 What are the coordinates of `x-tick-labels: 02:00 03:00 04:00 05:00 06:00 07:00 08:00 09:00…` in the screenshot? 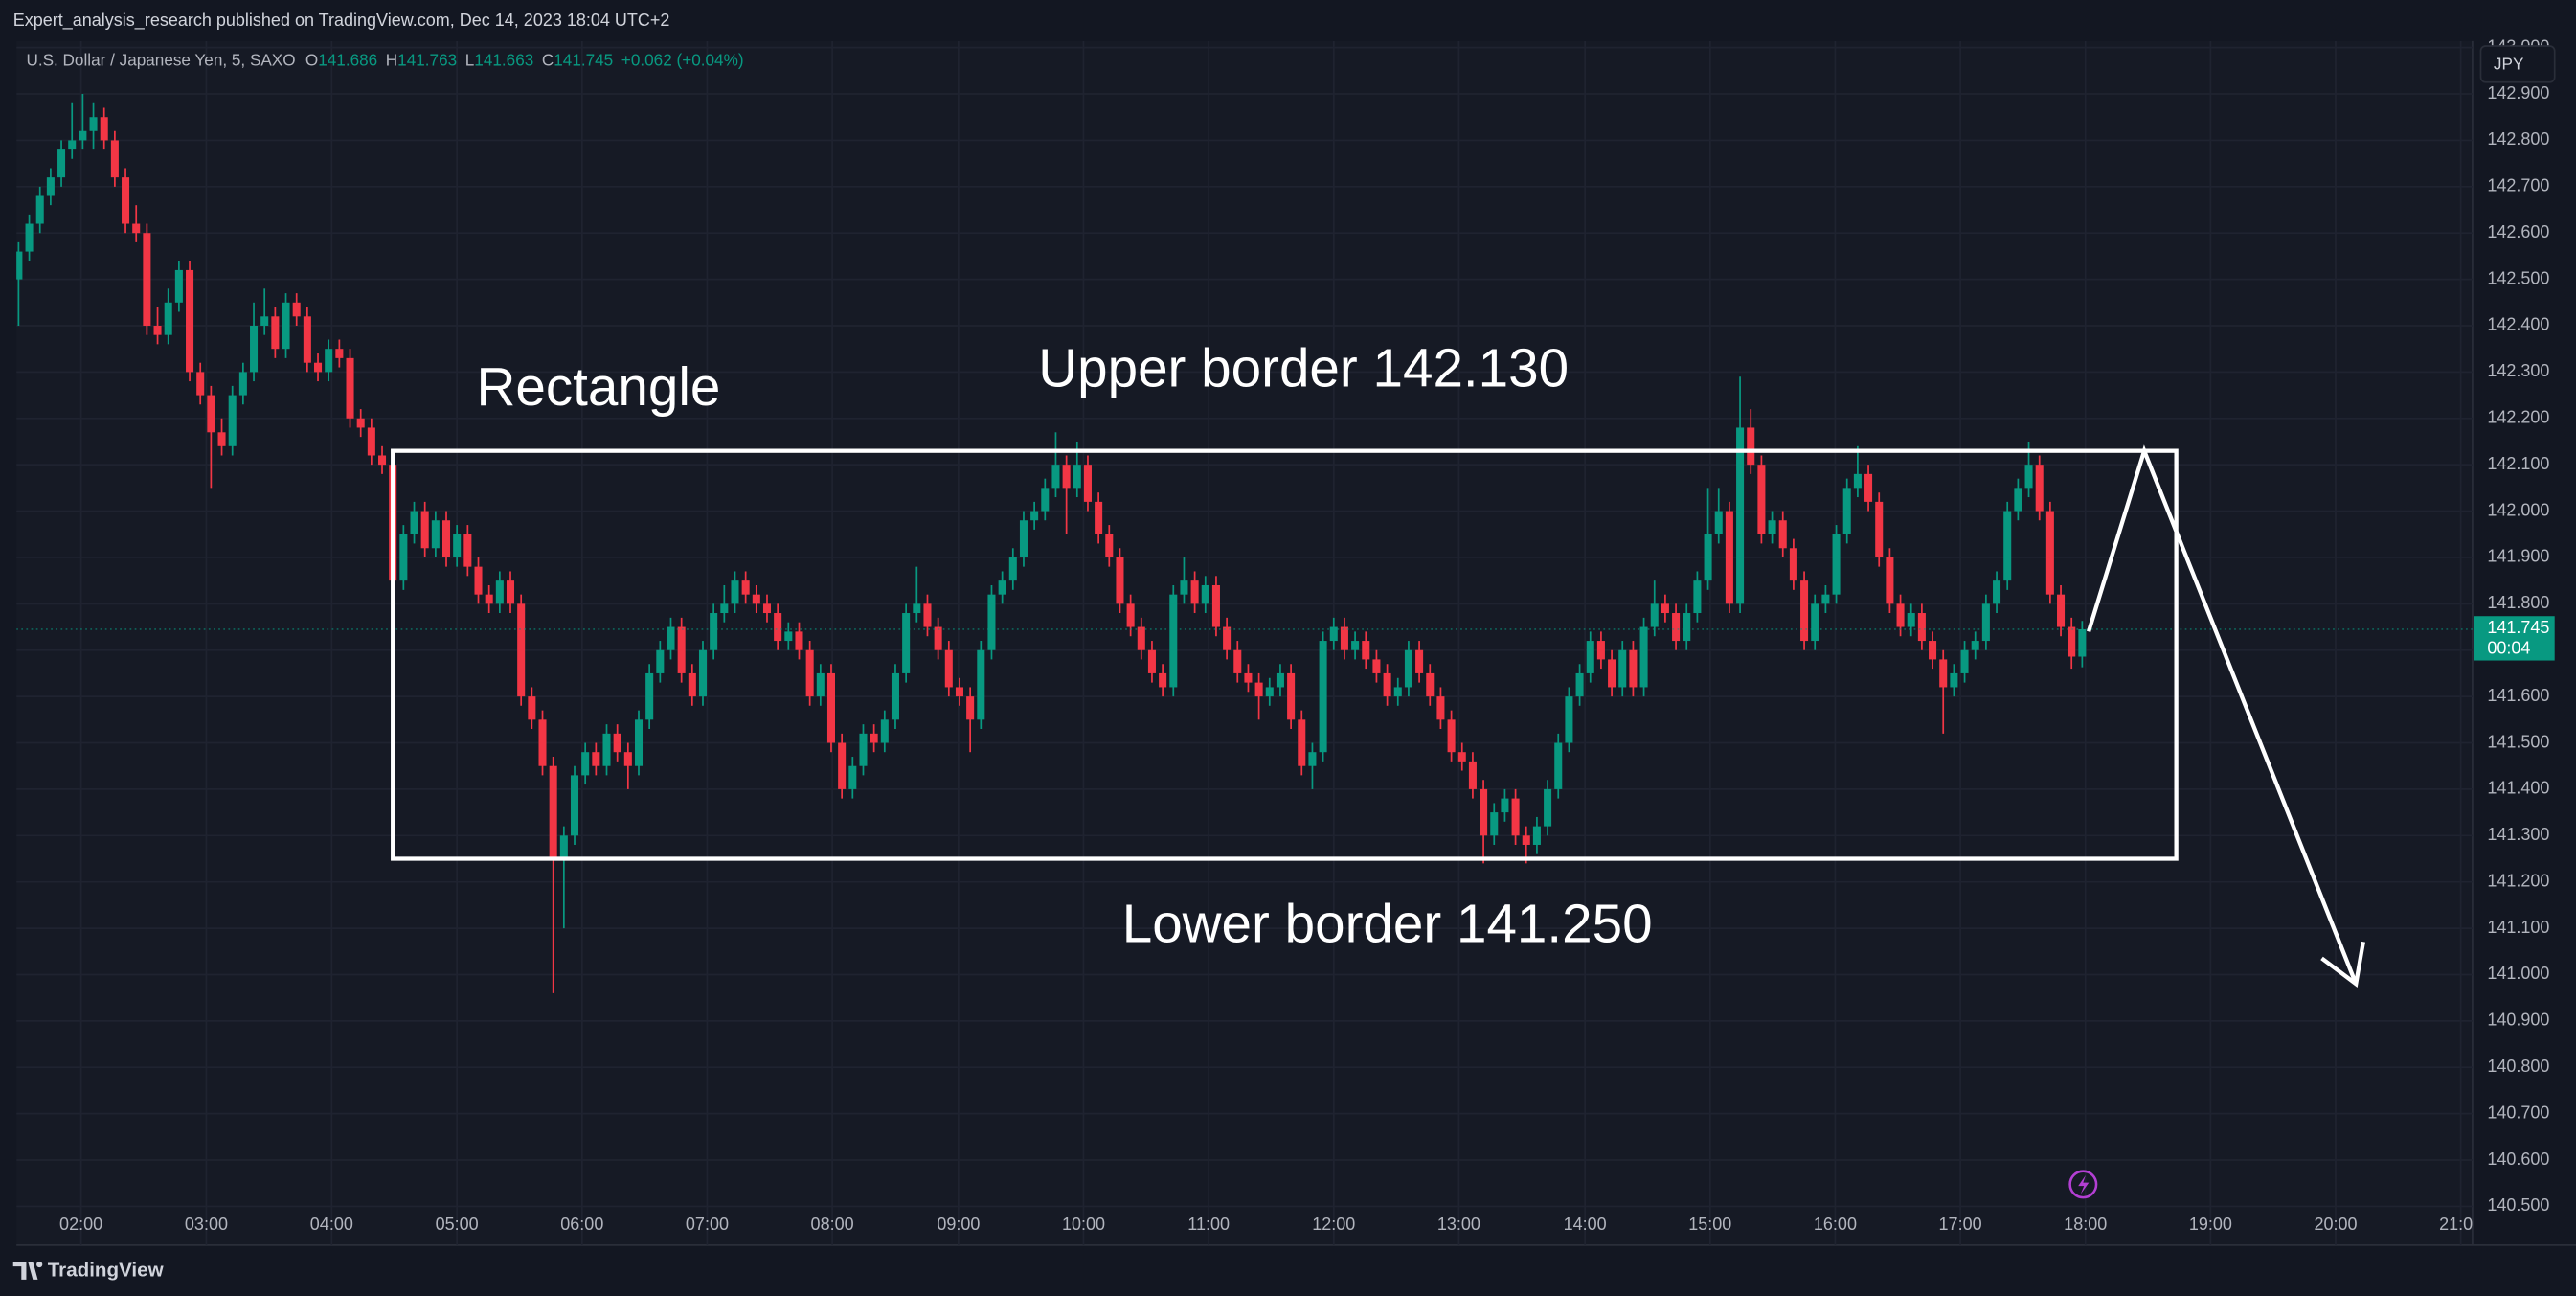 It's located at (1266, 1224).